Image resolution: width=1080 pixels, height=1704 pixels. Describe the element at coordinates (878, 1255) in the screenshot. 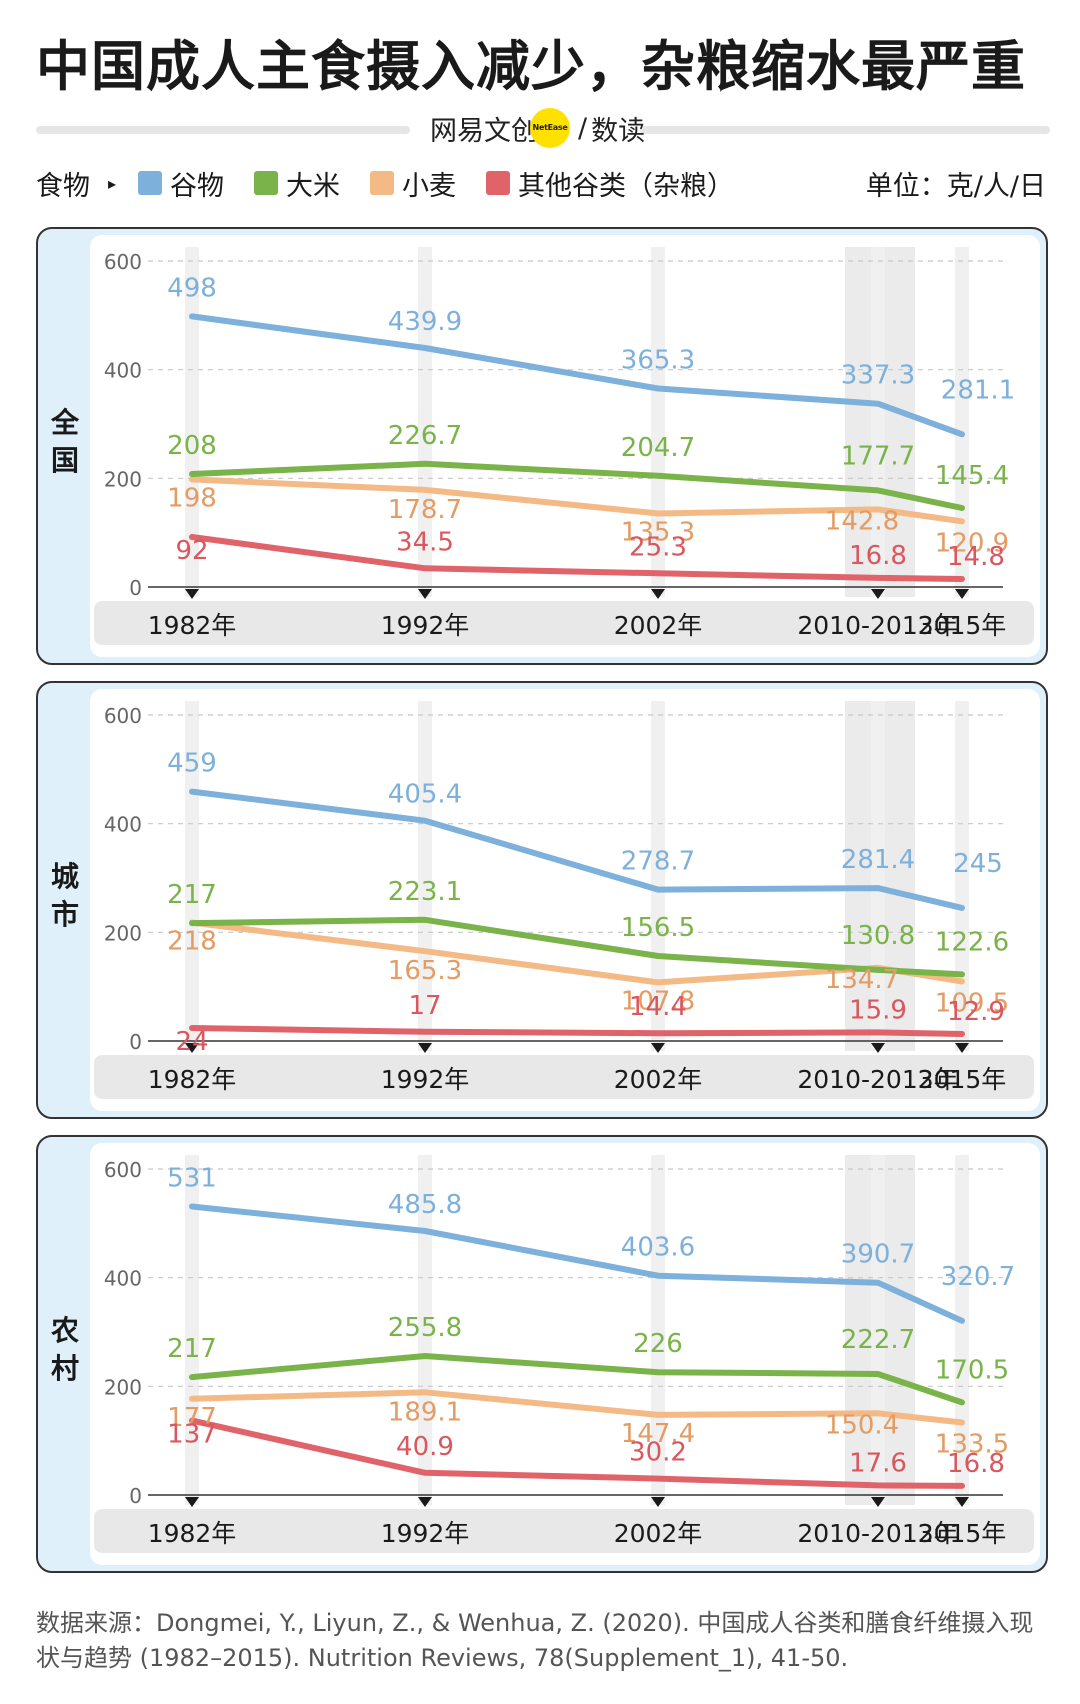

I see `data-label-grain: 390.7` at that location.